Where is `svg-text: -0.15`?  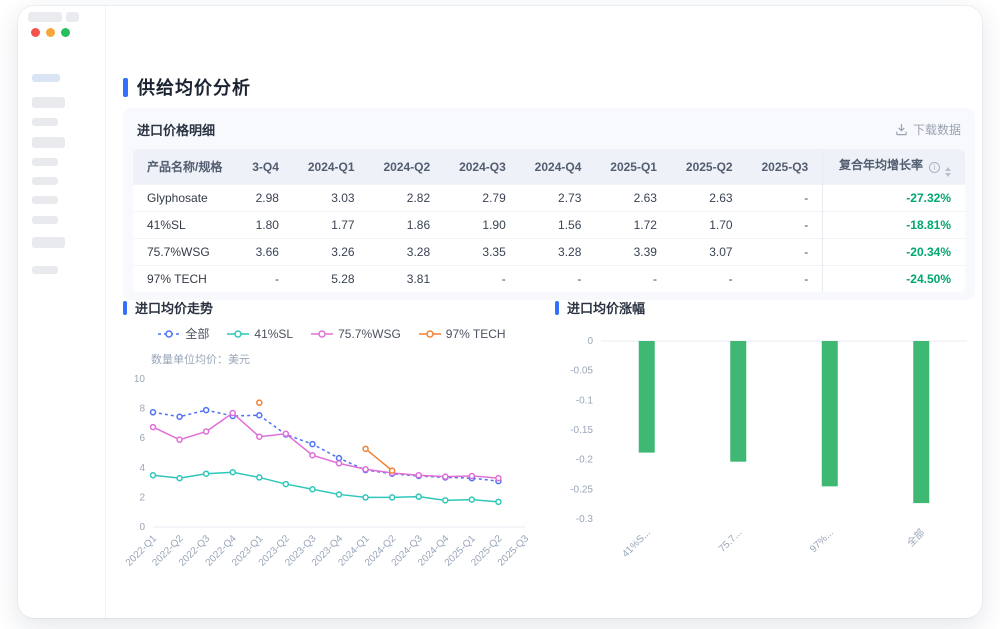
svg-text: -0.15 is located at coordinates (581, 430).